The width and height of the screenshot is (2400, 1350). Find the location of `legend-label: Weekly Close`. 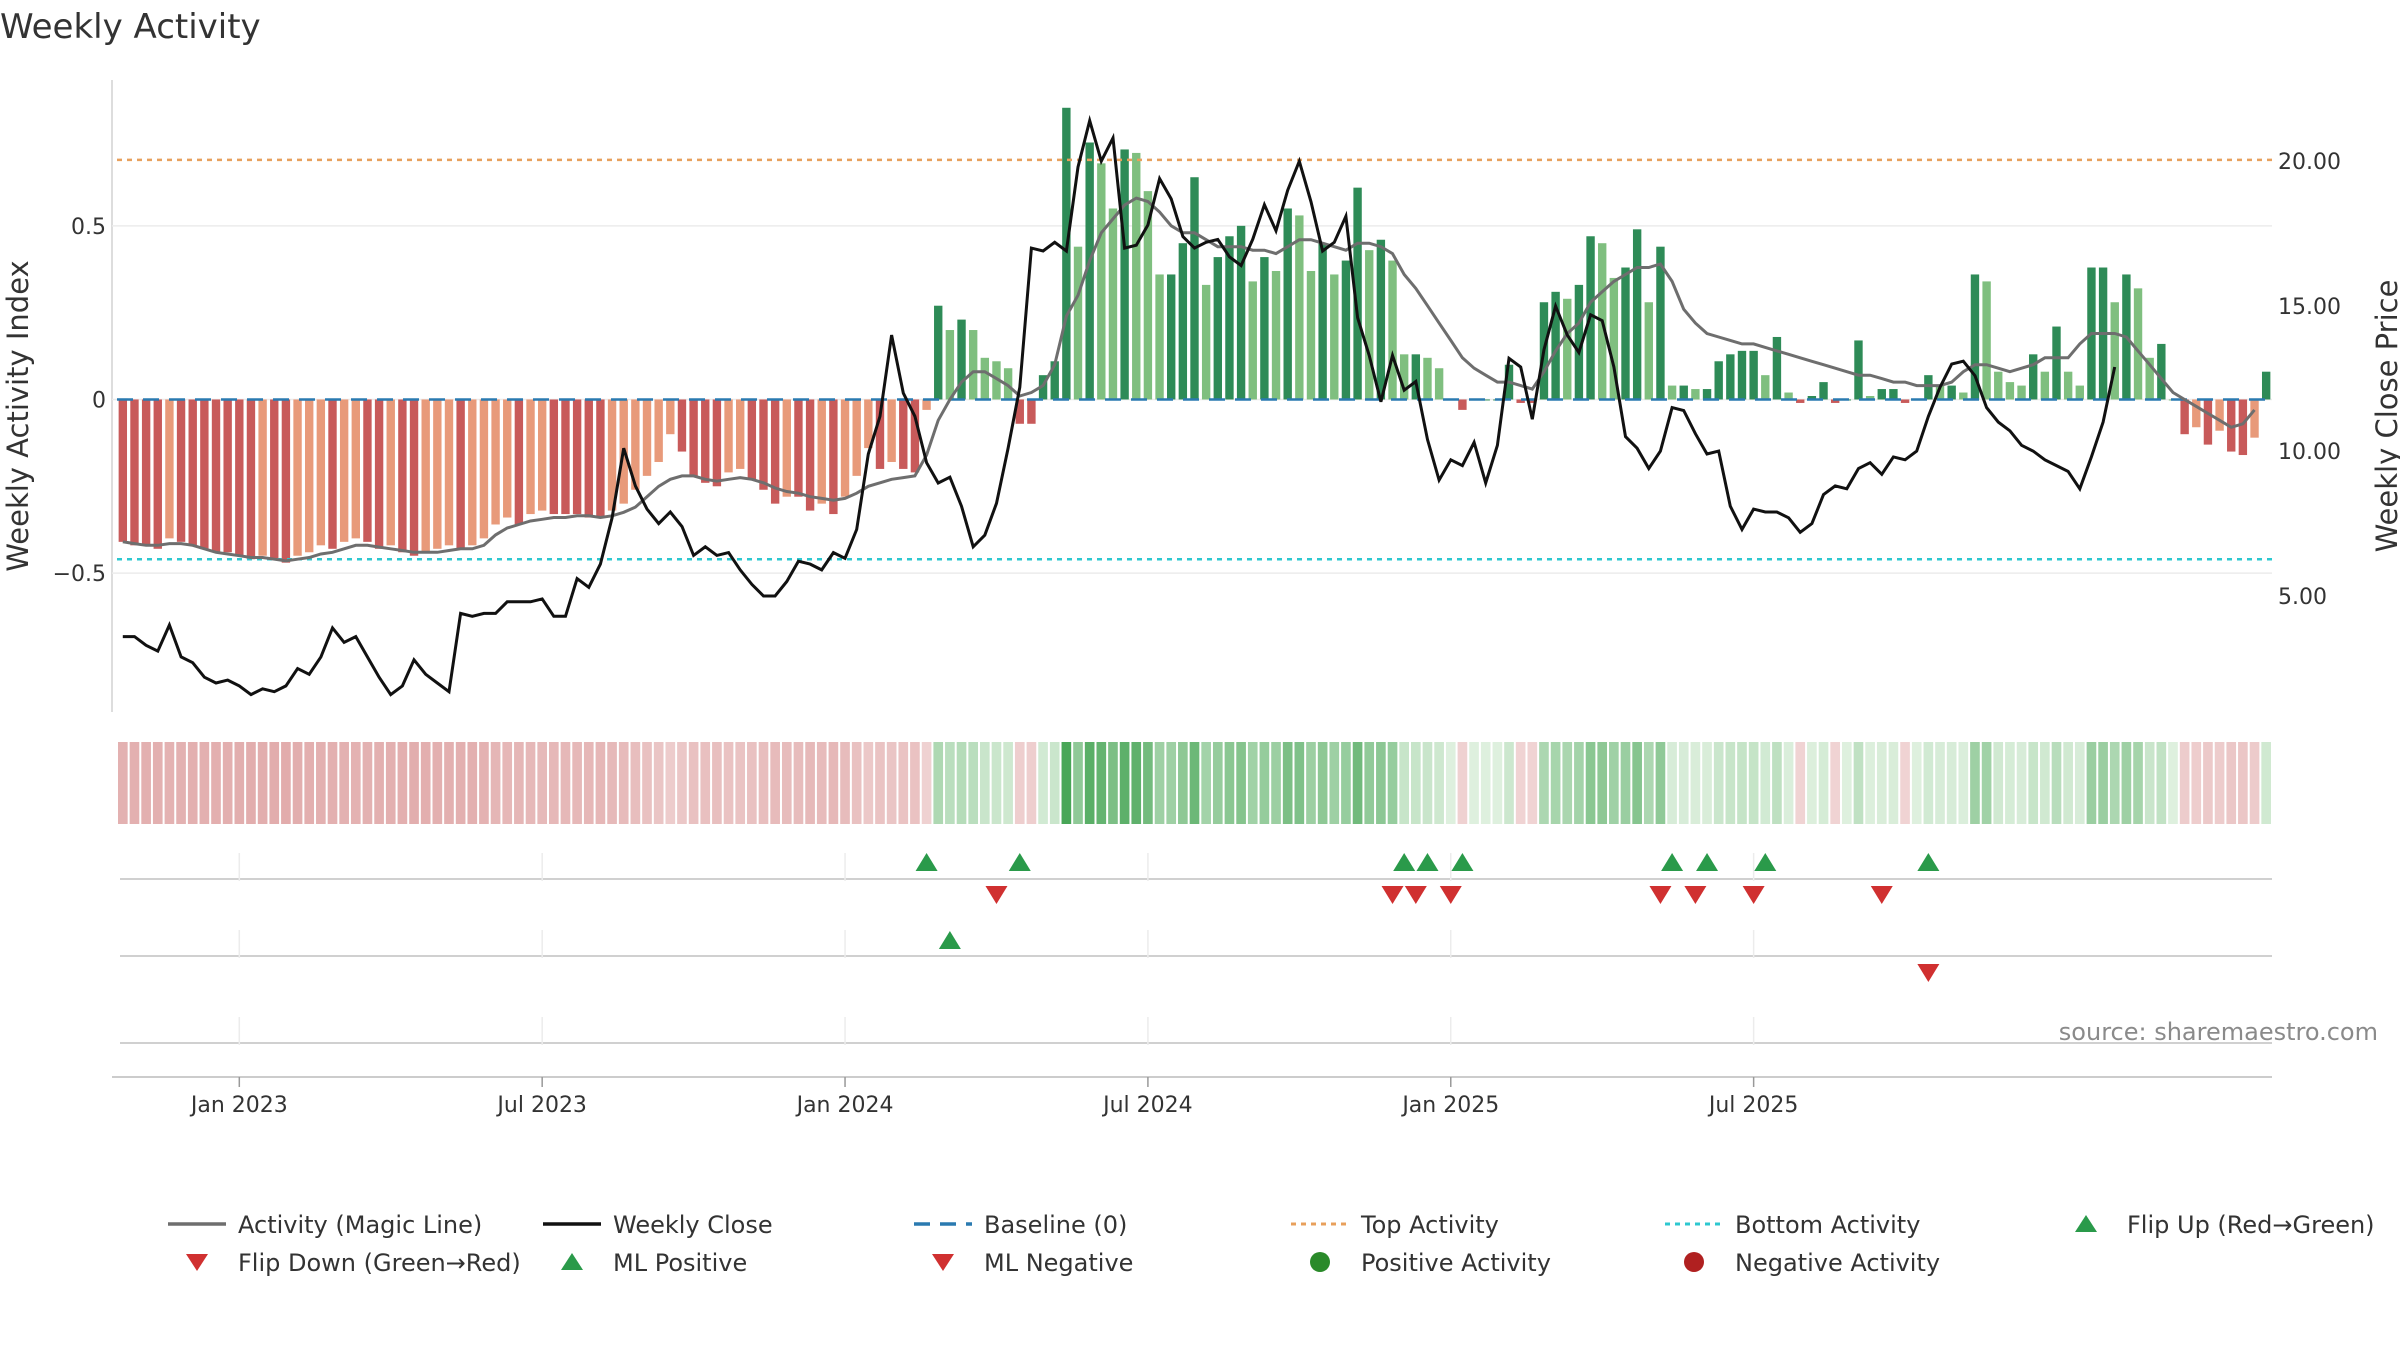

legend-label: Weekly Close is located at coordinates (693, 1225).